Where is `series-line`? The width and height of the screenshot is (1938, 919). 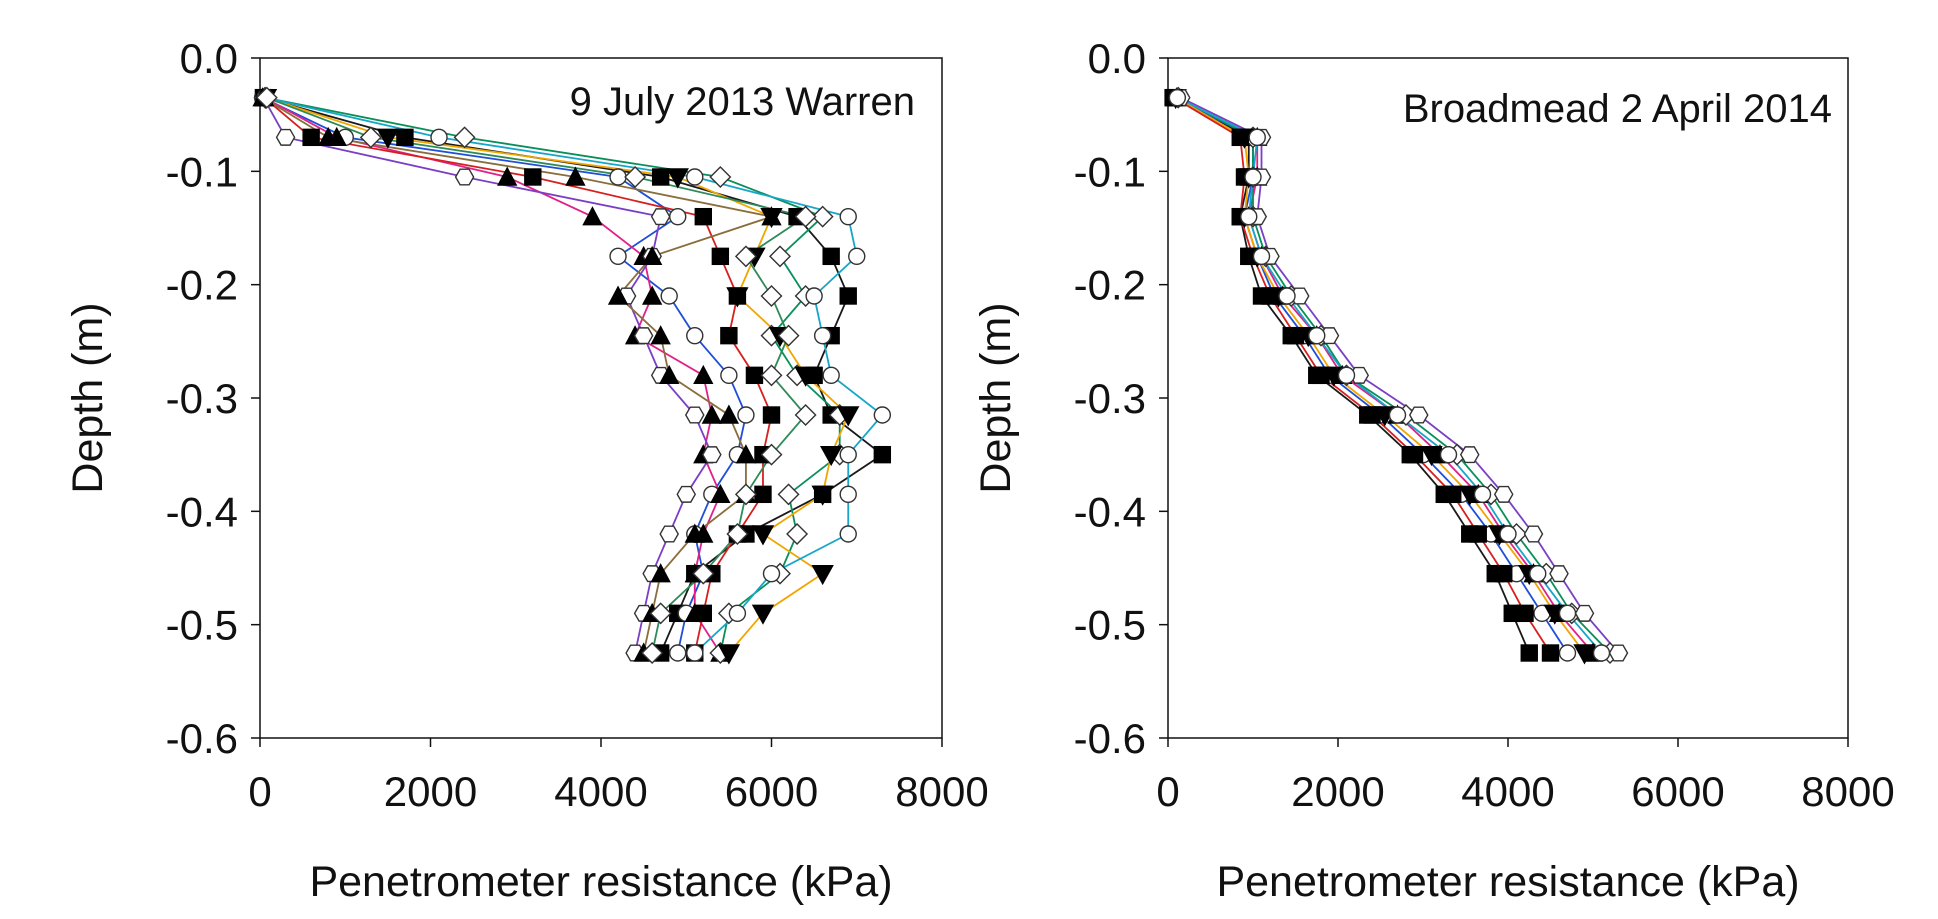
series-line is located at coordinates (487, 375).